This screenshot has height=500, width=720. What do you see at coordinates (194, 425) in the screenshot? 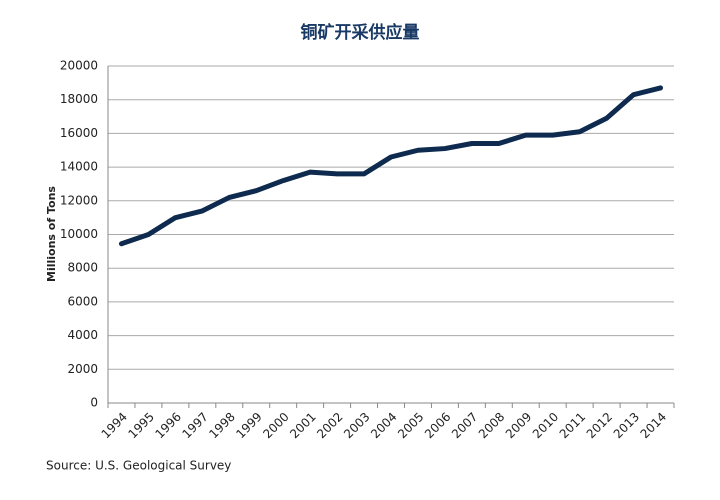
I see `x-tick-label: 1997` at bounding box center [194, 425].